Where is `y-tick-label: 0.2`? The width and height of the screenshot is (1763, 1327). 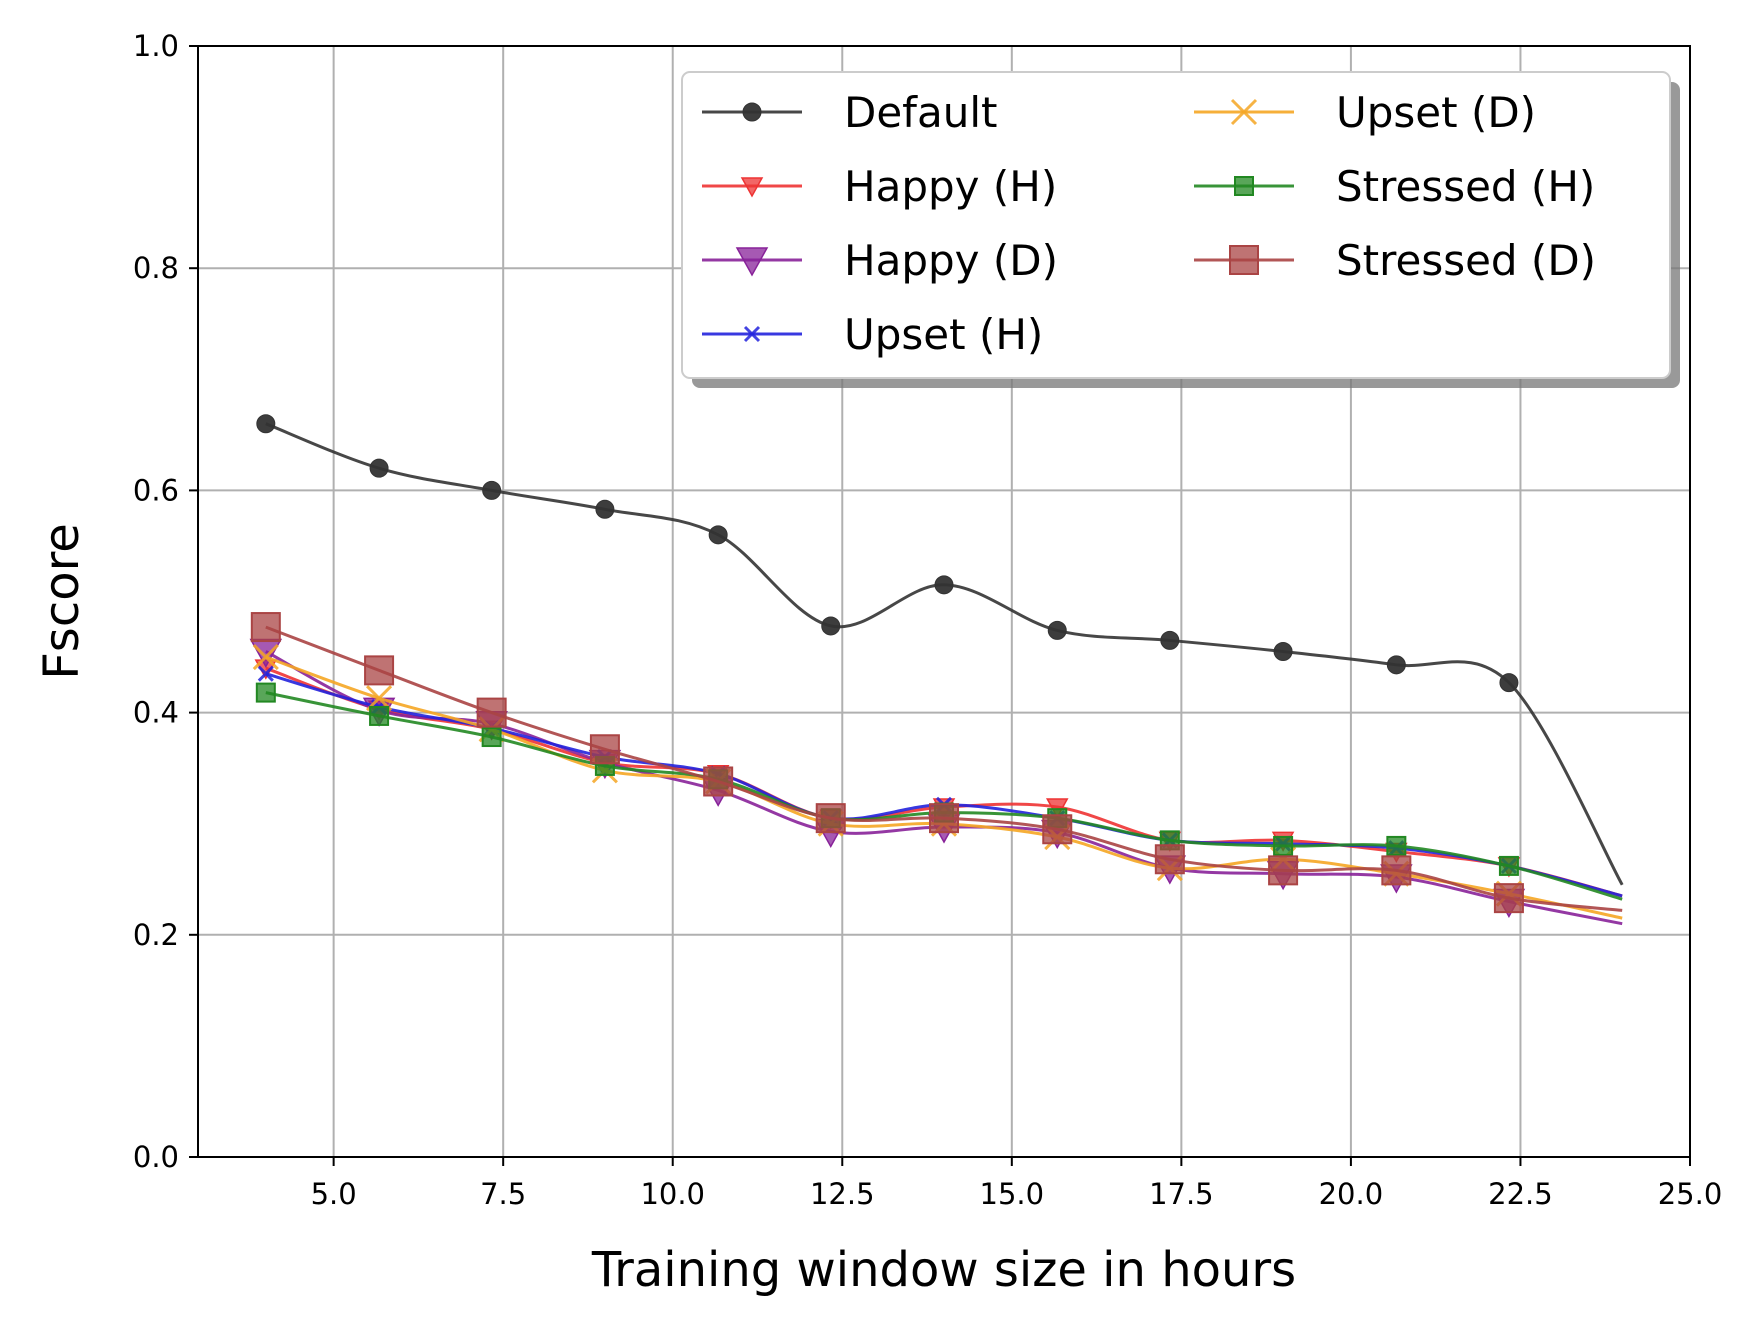 y-tick-label: 0.2 is located at coordinates (156, 935).